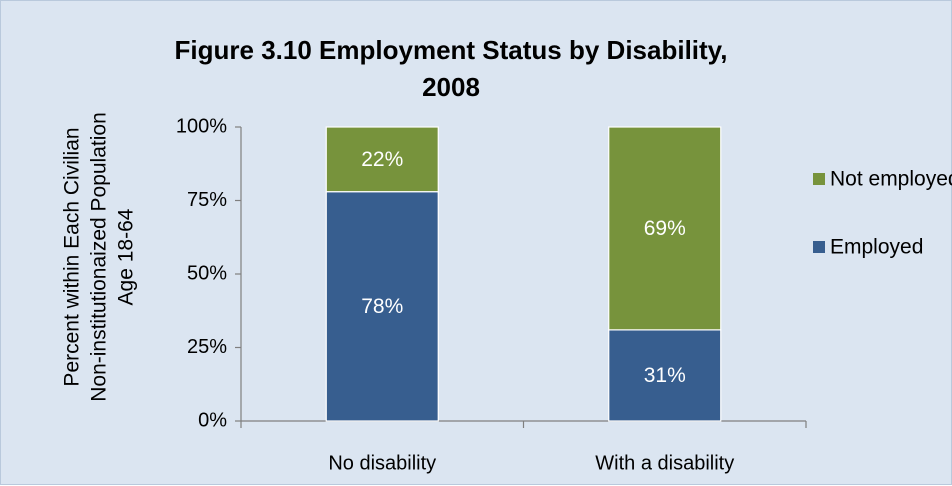  Describe the element at coordinates (891, 179) in the screenshot. I see `legend-label-not-employed: Not employed` at that location.